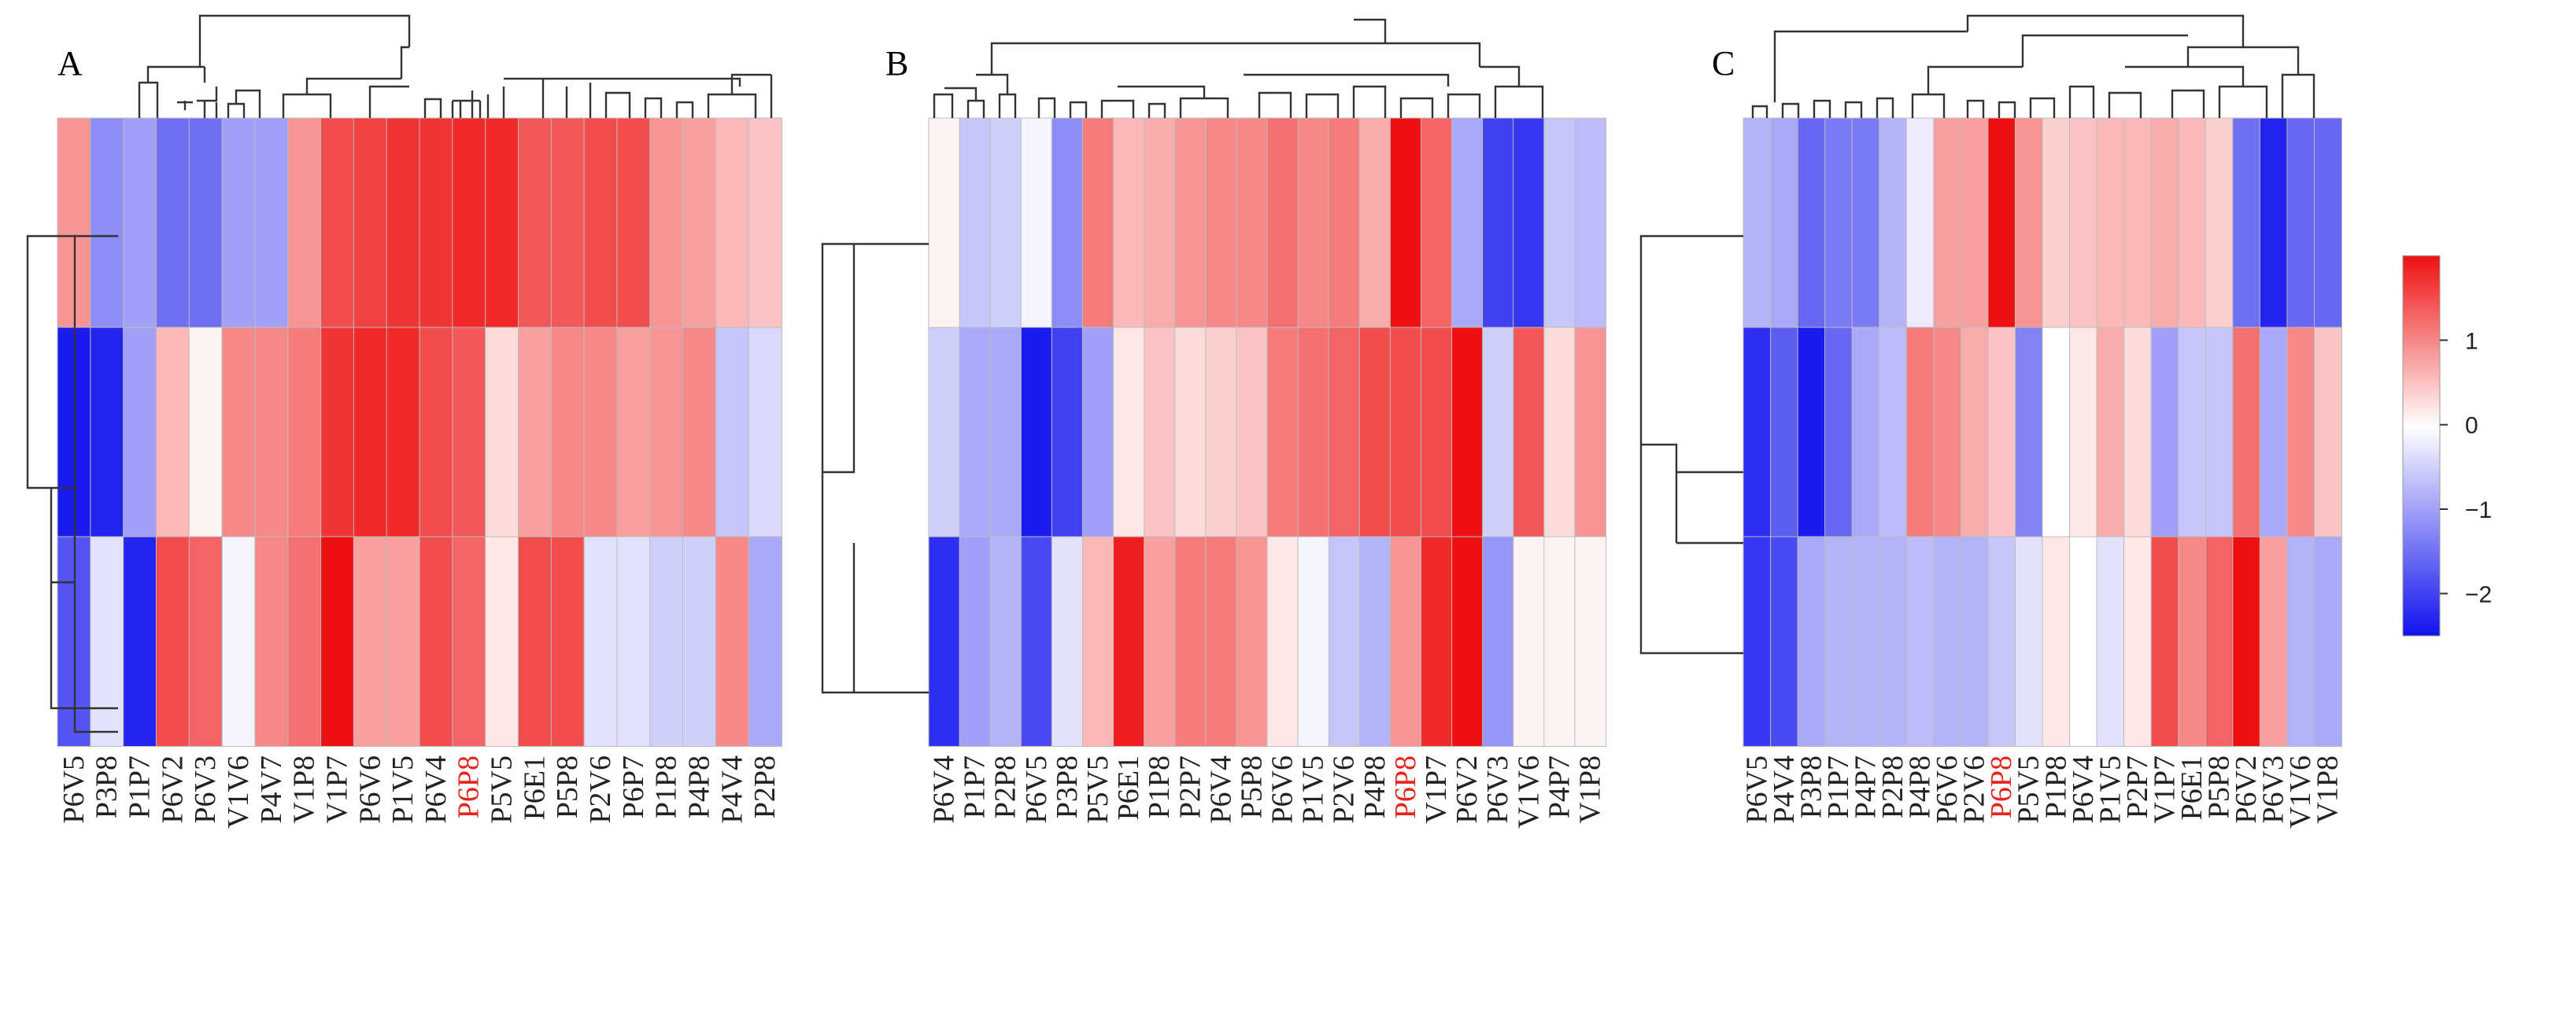  What do you see at coordinates (1405, 786) in the screenshot?
I see `column-label: P6P8` at bounding box center [1405, 786].